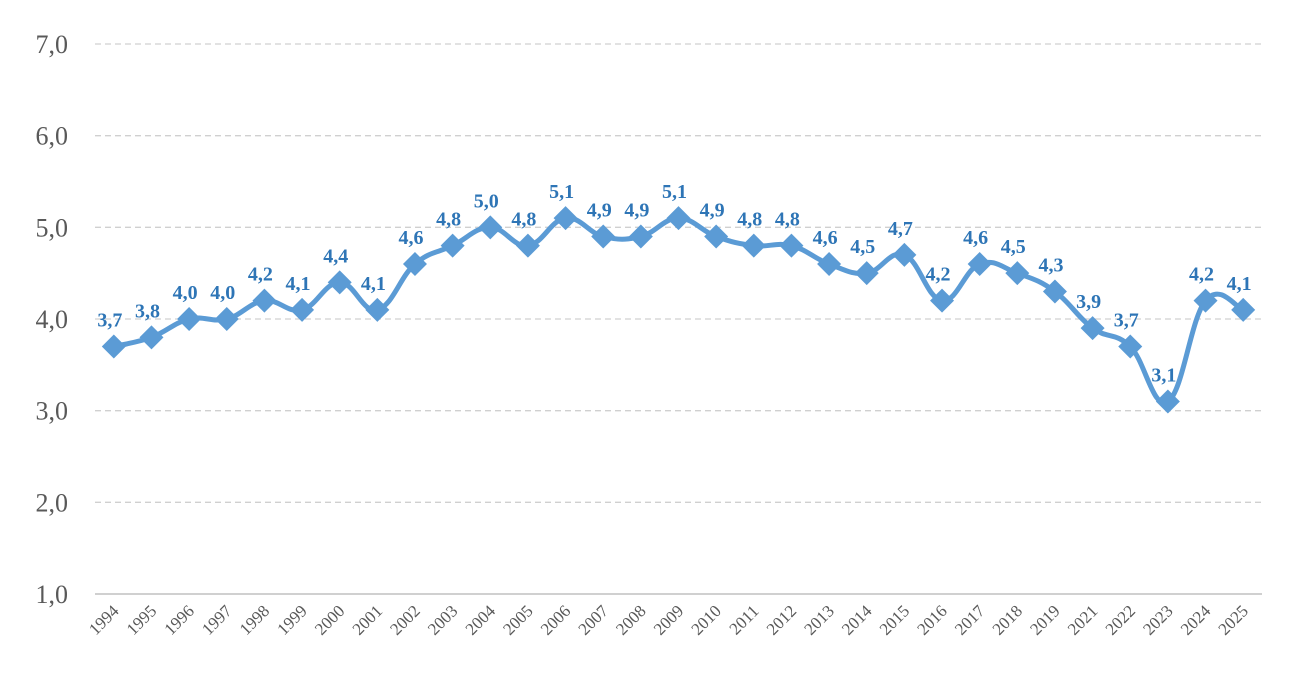 This screenshot has width=1289, height=685. I want to click on x-tick-label: 2012, so click(781, 619).